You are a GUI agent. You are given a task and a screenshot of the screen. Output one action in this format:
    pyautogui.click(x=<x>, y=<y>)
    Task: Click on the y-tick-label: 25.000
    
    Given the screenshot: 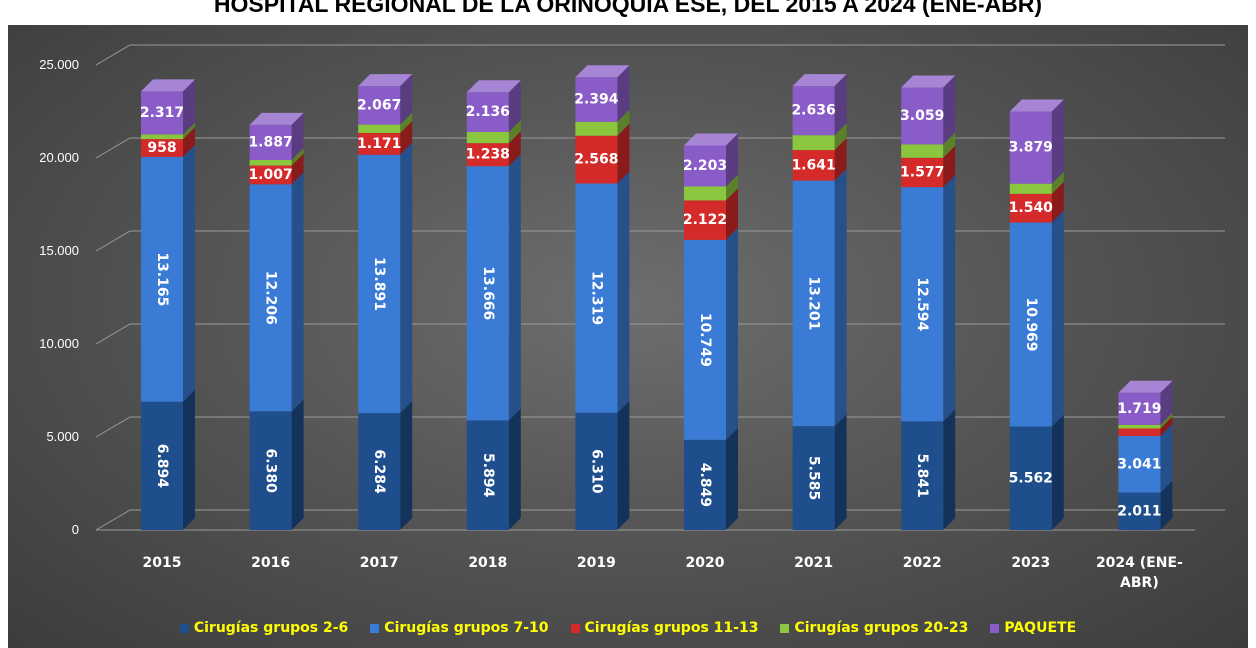 What is the action you would take?
    pyautogui.click(x=59, y=64)
    